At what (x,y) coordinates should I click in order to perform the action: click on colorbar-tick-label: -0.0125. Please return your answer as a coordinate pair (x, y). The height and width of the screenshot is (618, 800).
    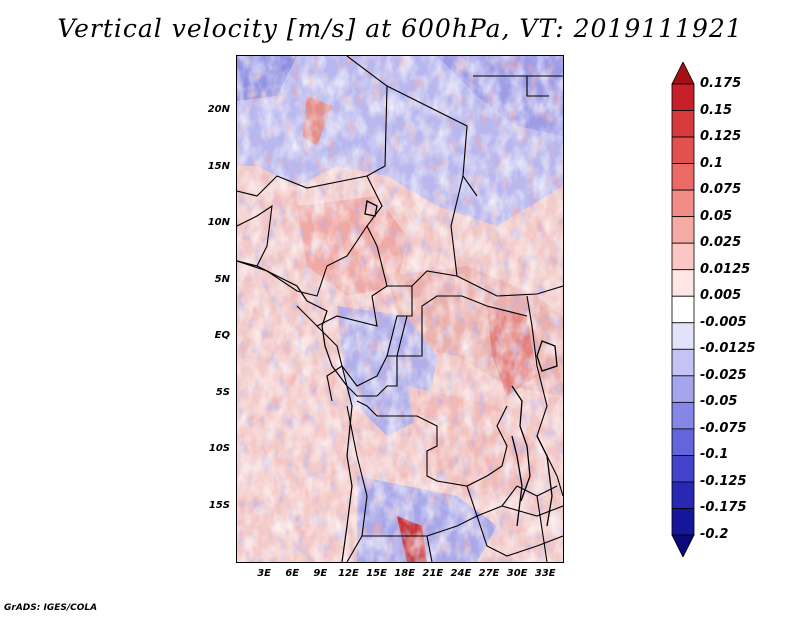
    Looking at the image, I should click on (728, 349).